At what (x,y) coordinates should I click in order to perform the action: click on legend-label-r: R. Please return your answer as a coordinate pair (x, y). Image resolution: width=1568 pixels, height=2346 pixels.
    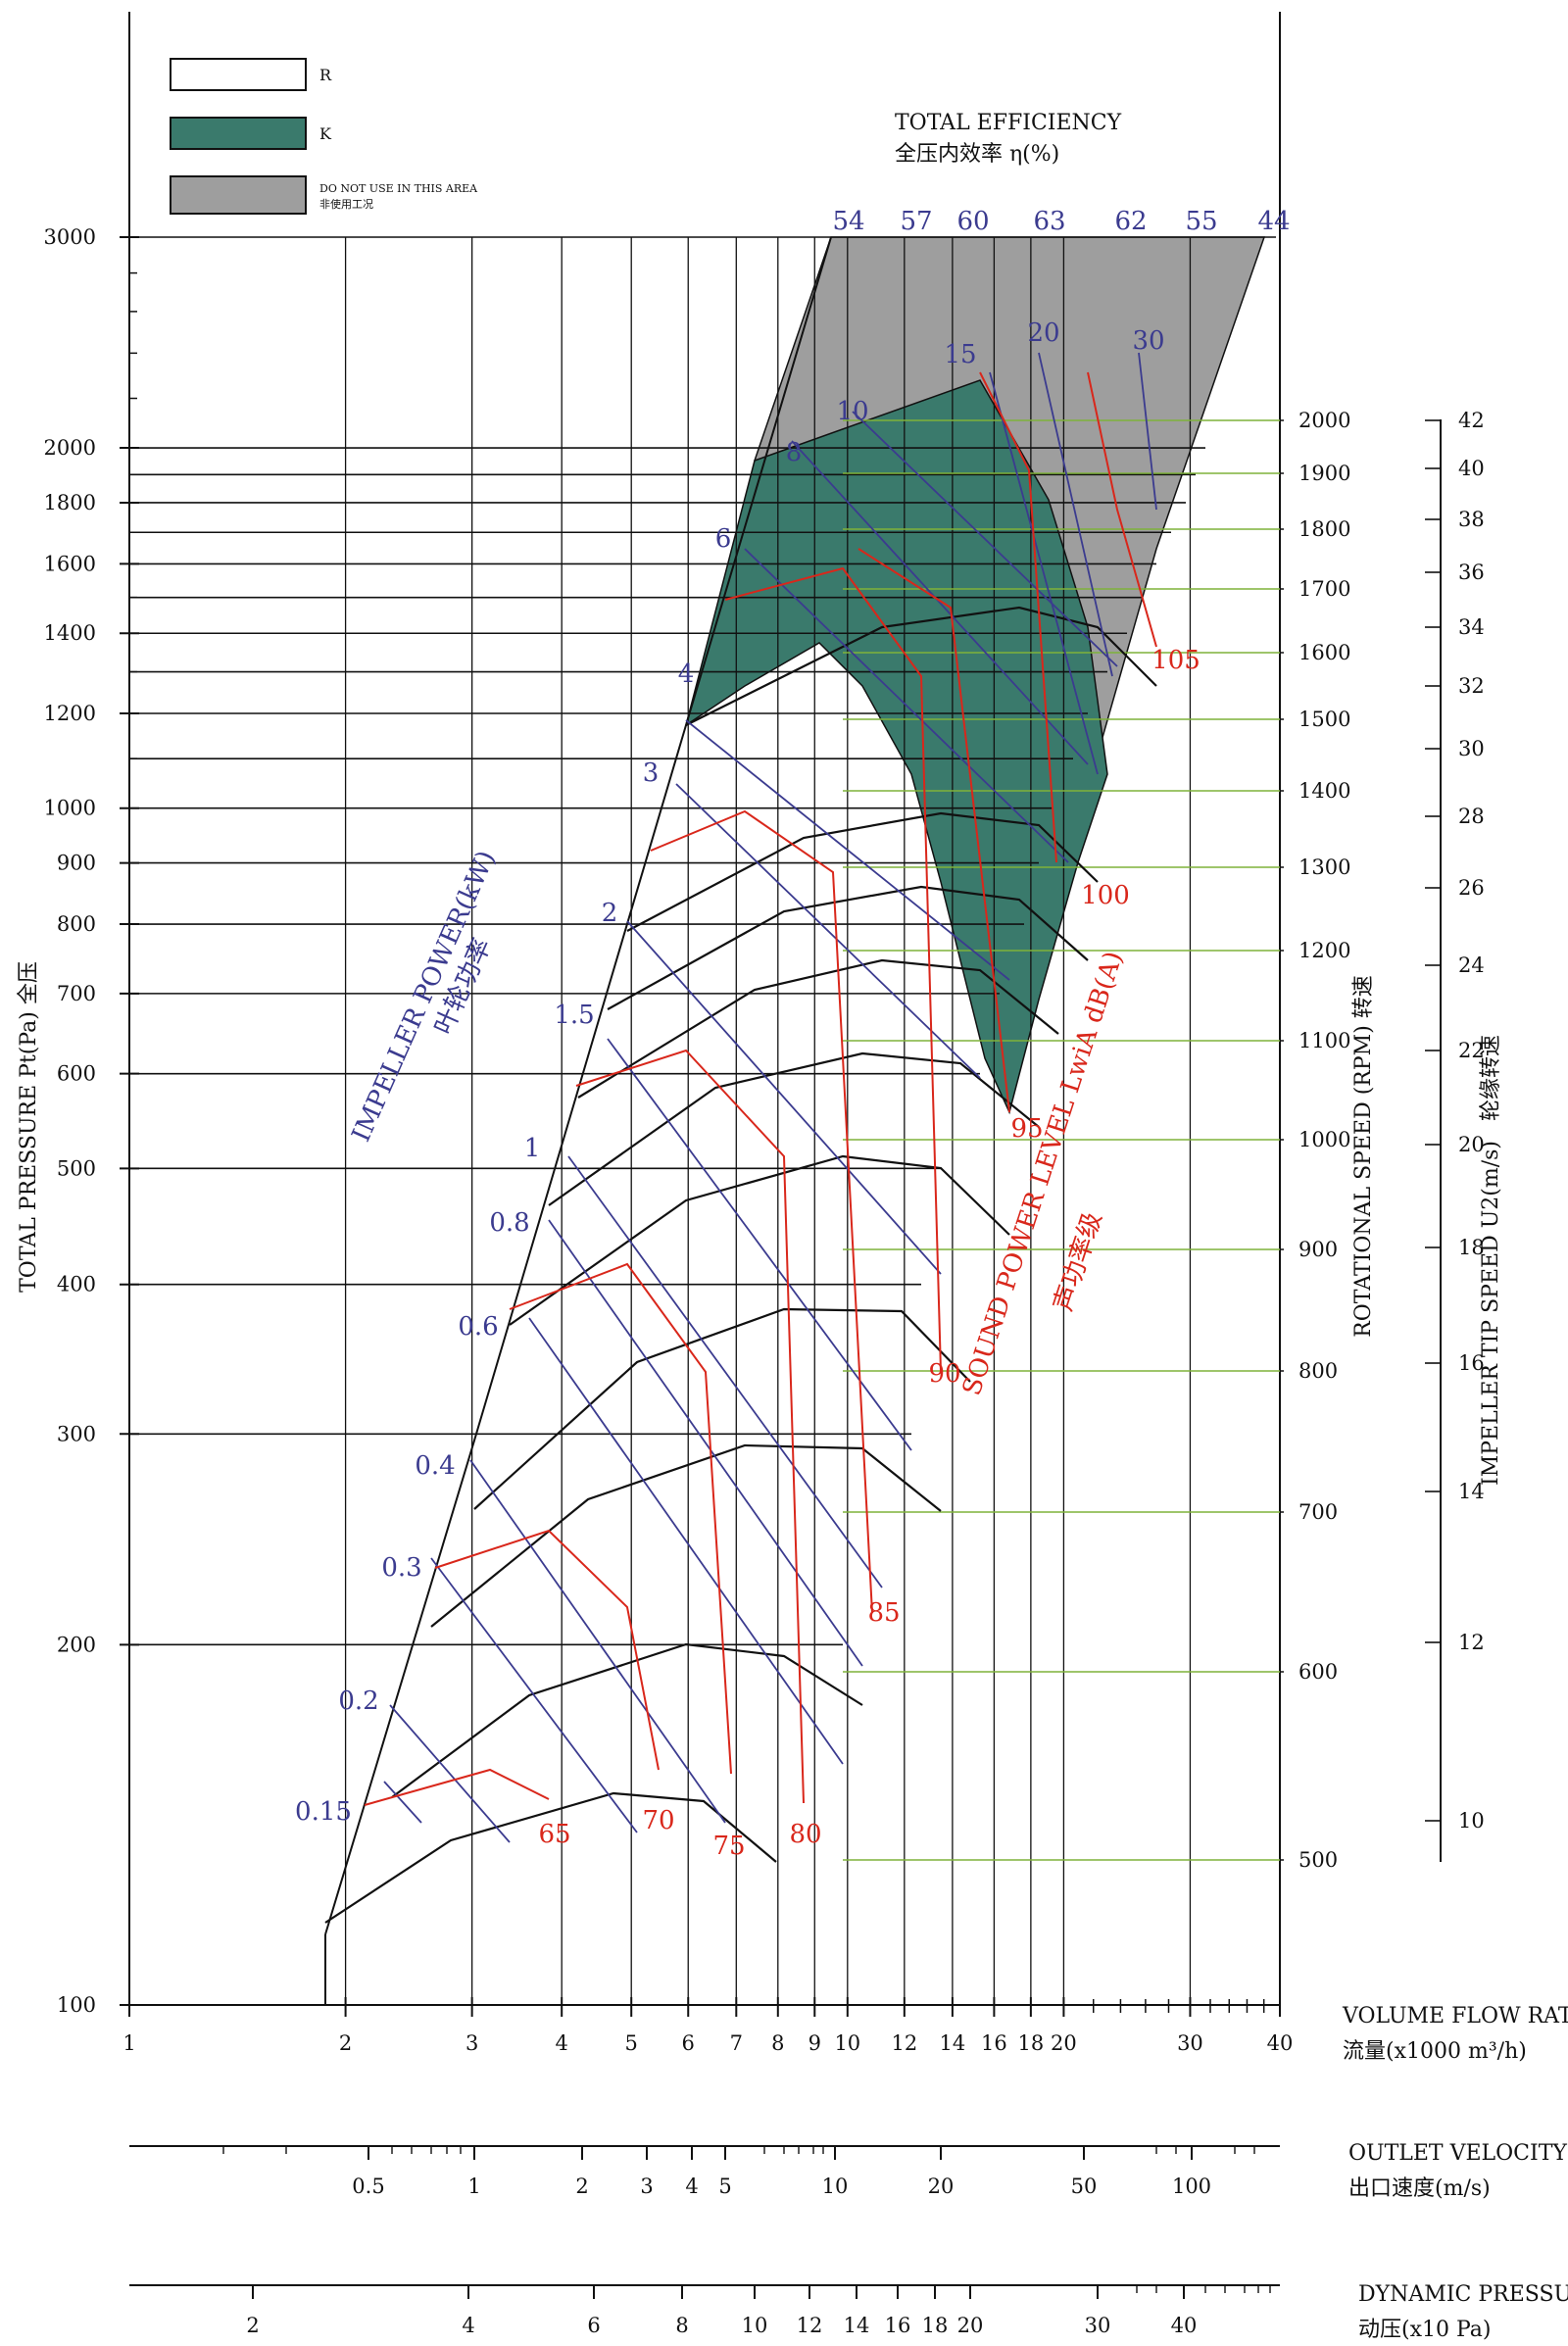
    Looking at the image, I should click on (325, 75).